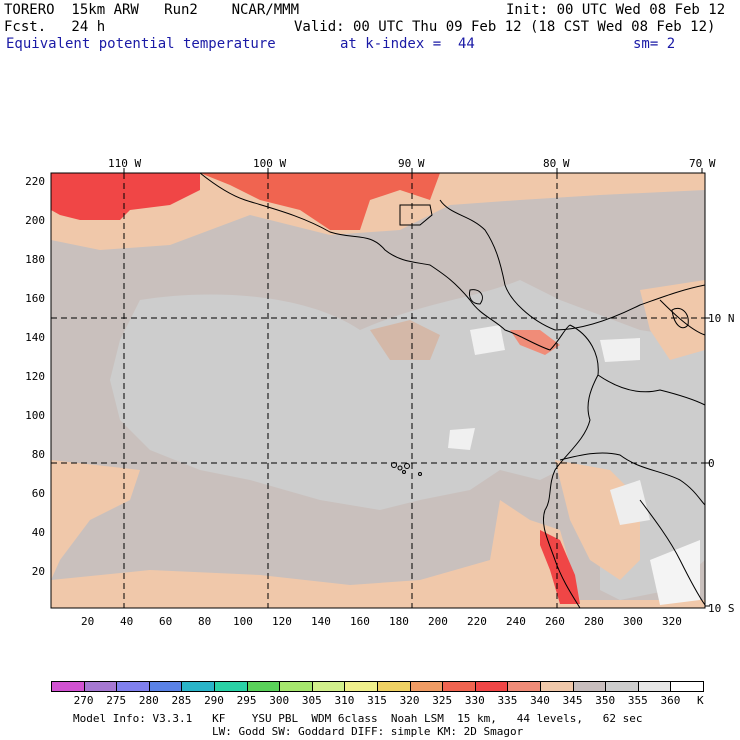 This screenshot has height=740, width=740. Describe the element at coordinates (282, 621) in the screenshot. I see `x-tick: 120` at that location.